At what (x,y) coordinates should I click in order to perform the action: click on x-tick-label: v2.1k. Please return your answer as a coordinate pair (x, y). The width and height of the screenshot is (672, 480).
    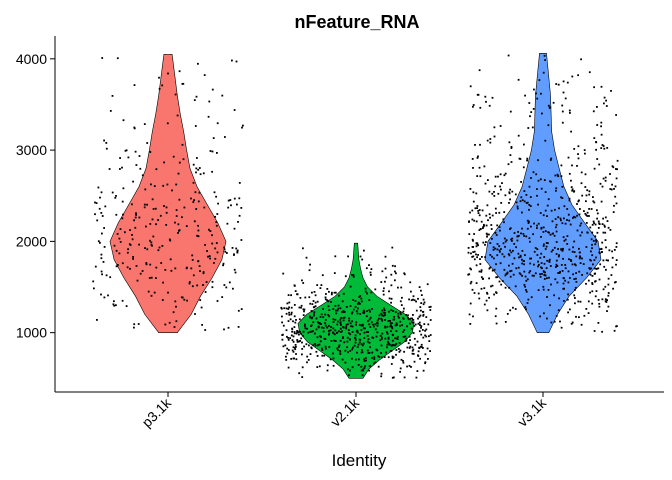
    Looking at the image, I should click on (345, 412).